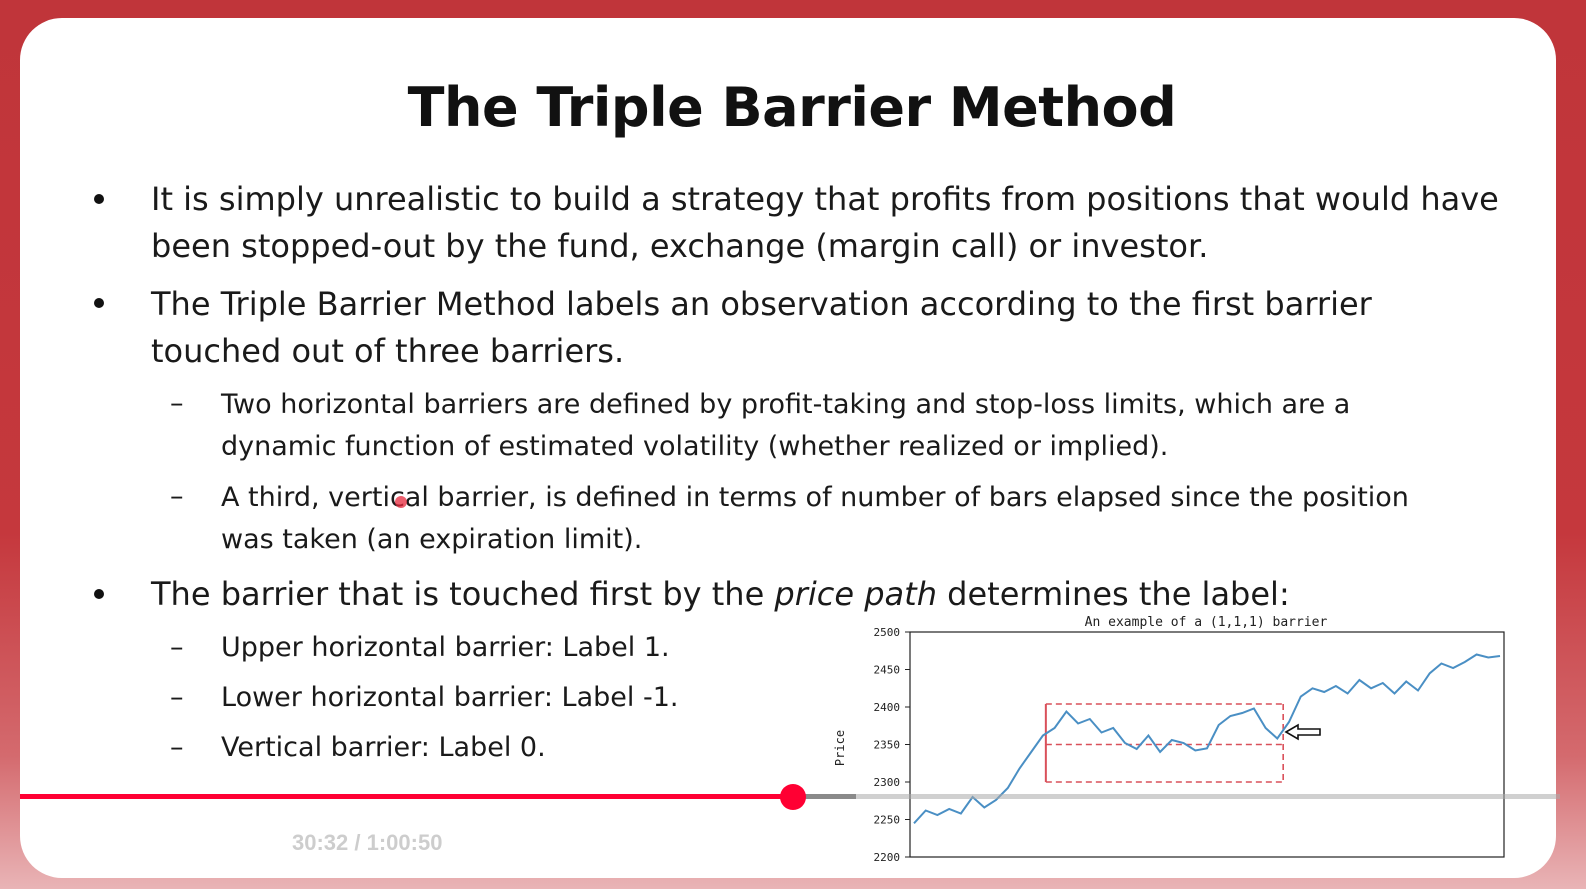 This screenshot has height=889, width=1586. Describe the element at coordinates (401, 502) in the screenshot. I see `pointer-cursor` at that location.